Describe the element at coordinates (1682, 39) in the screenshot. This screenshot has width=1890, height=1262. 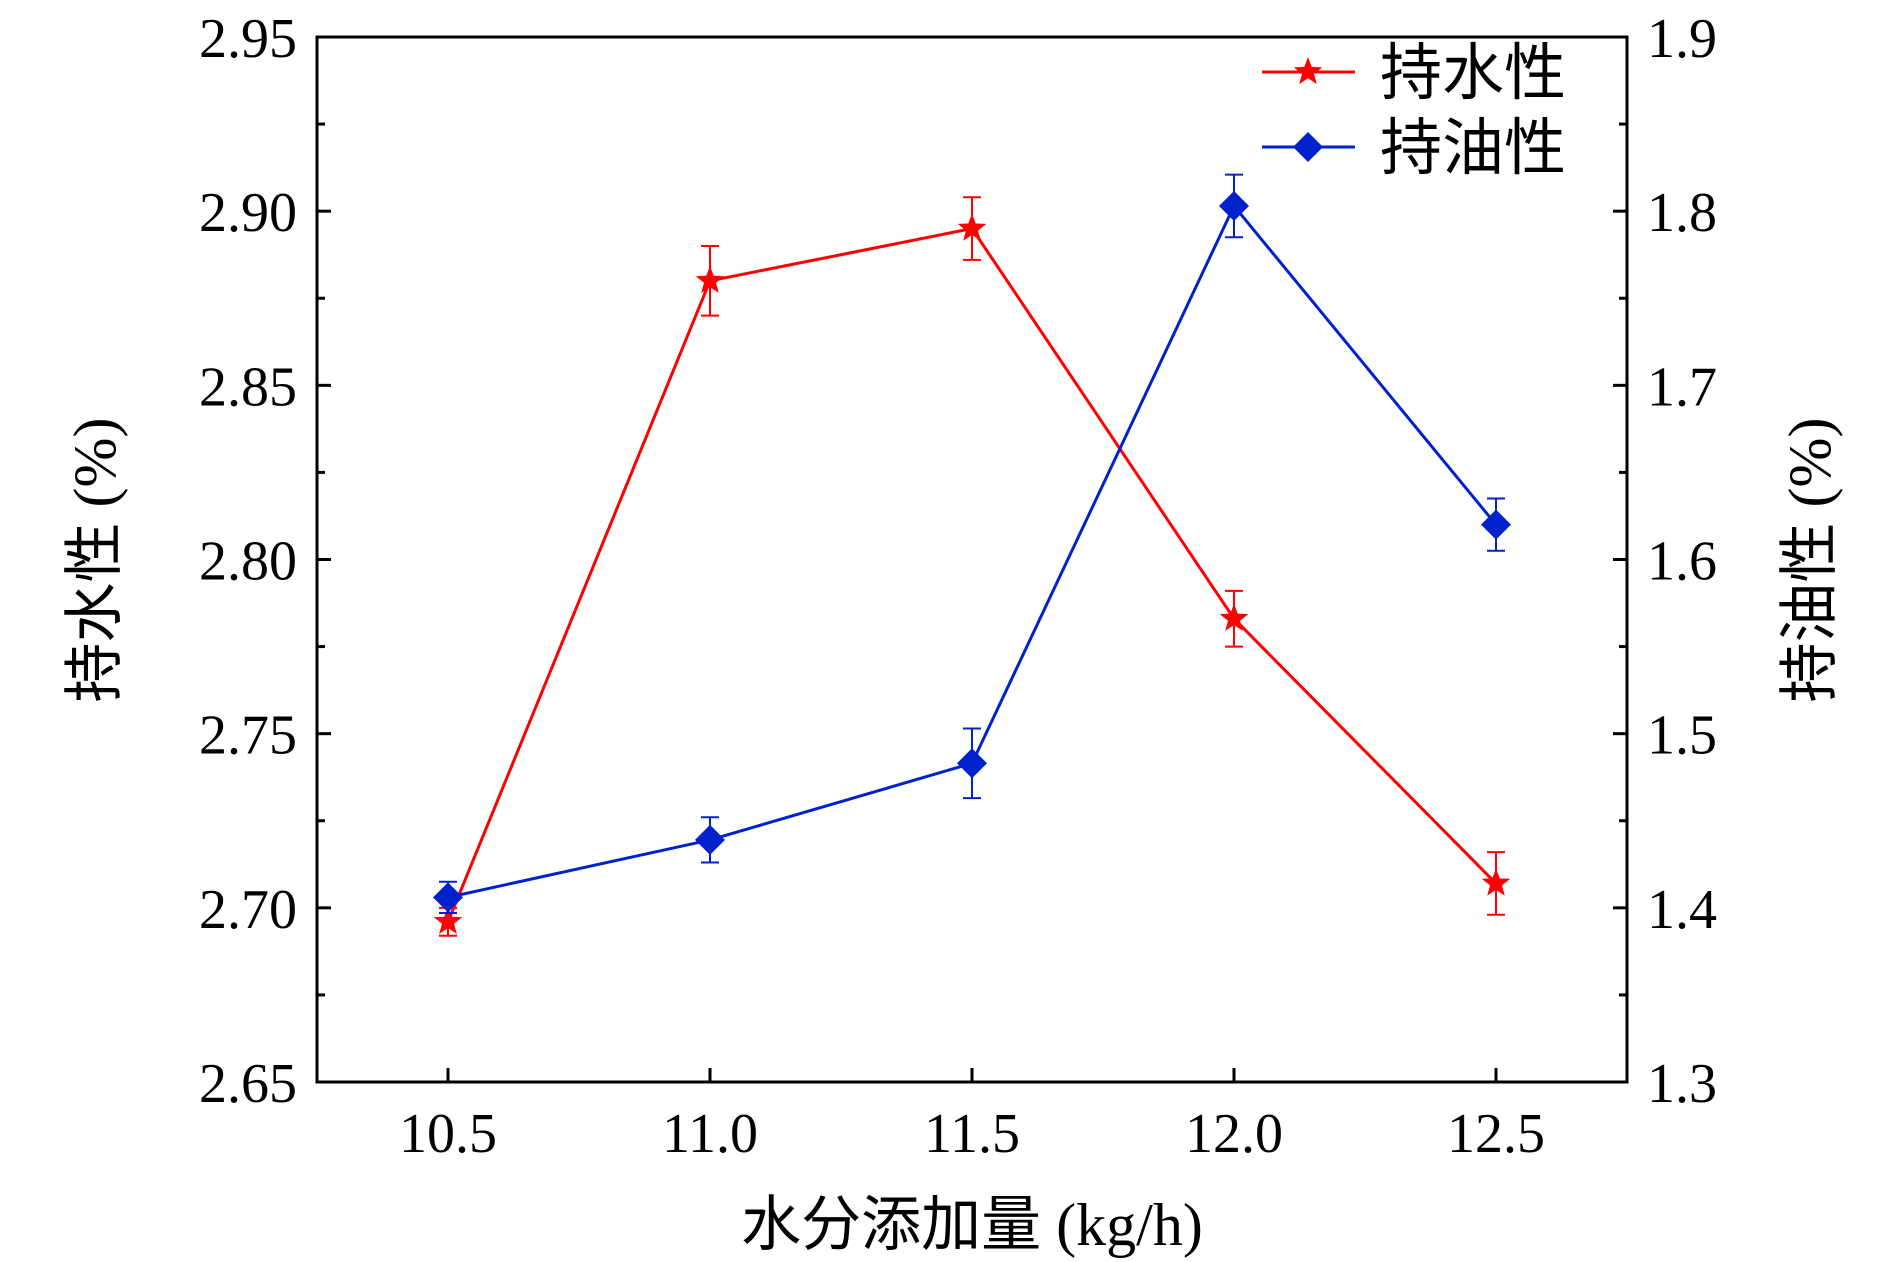
I see `y-right-tick-label: 1.9` at that location.